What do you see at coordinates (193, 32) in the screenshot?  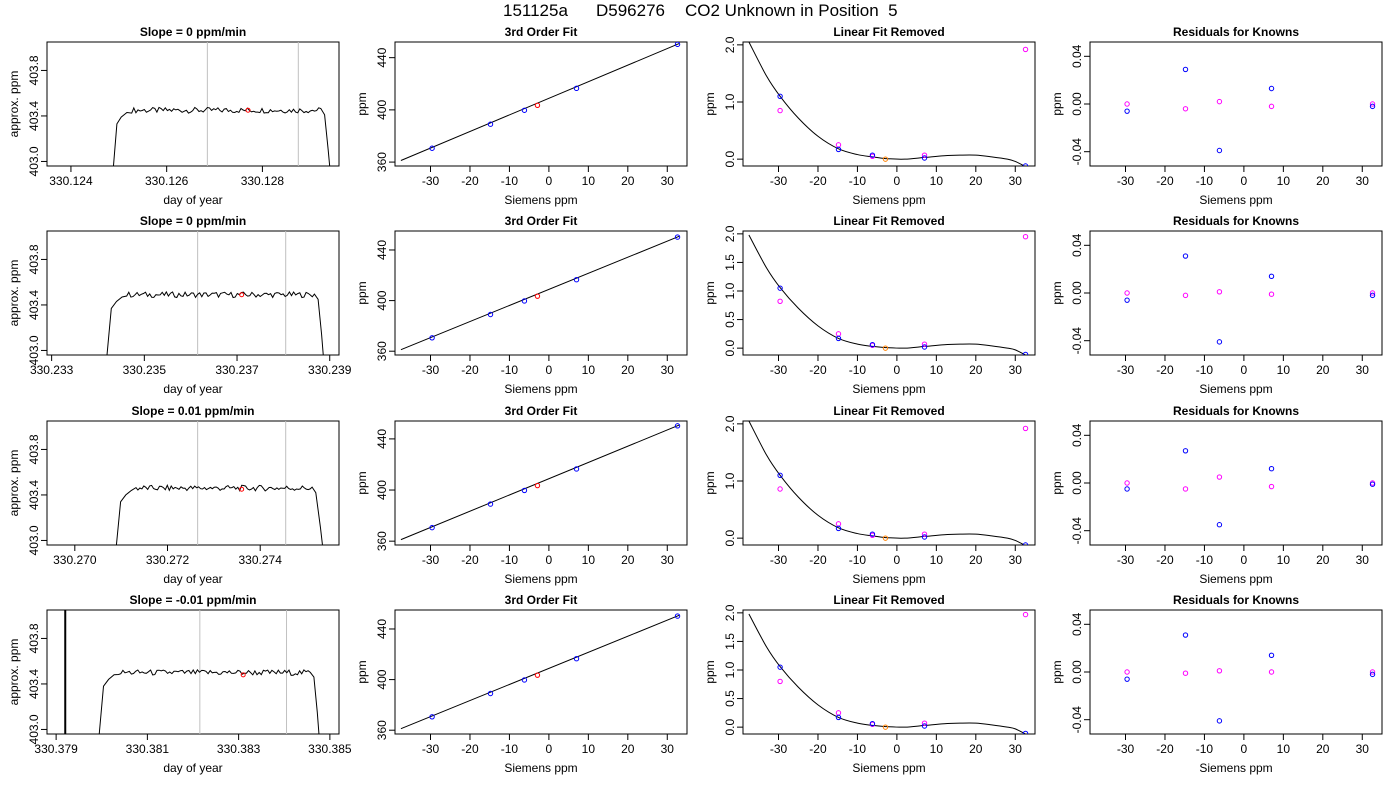 I see `panel-title: Slope = 0 ppm/min` at bounding box center [193, 32].